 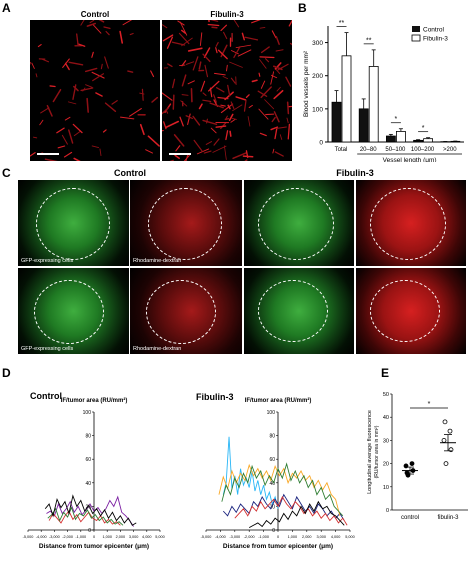 I want to click on x-tick-label: 5,000, so click(x=350, y=537).